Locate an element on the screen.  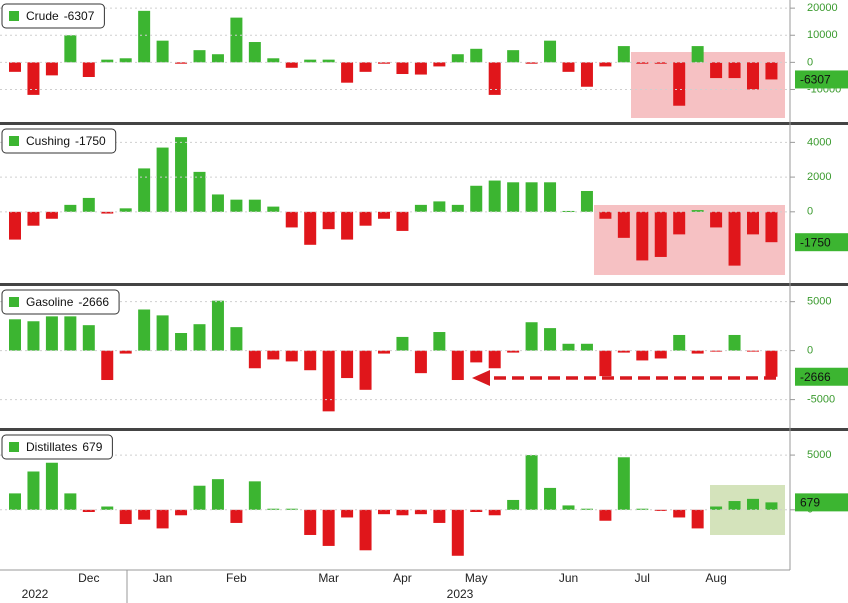
legend-label: Gasoline is located at coordinates (50, 302).